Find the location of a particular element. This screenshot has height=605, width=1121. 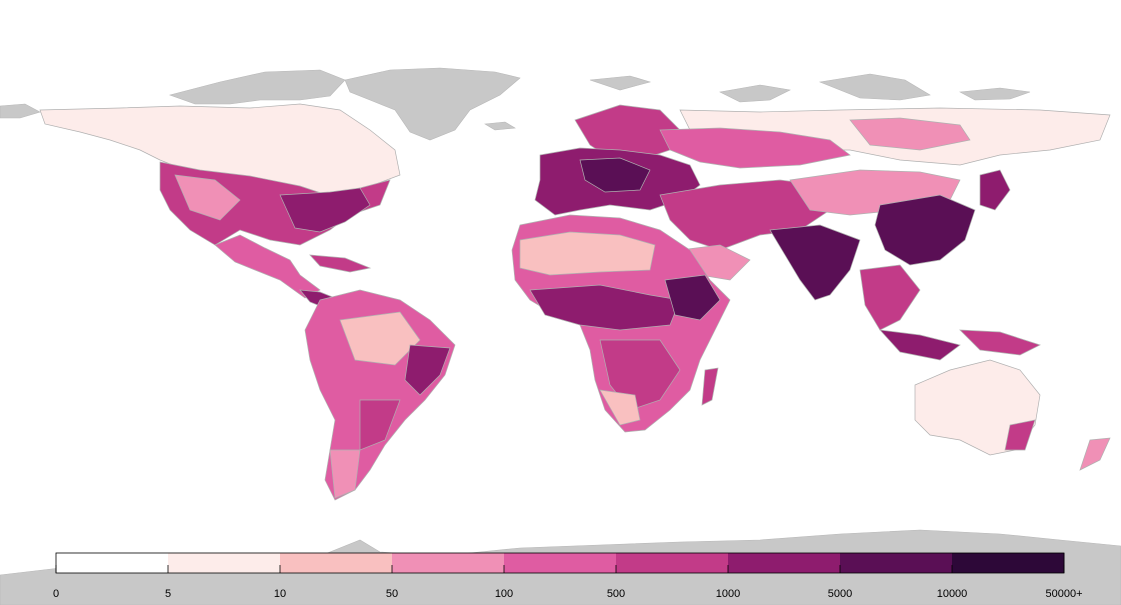

legend-label: 50000+ is located at coordinates (1063, 594).